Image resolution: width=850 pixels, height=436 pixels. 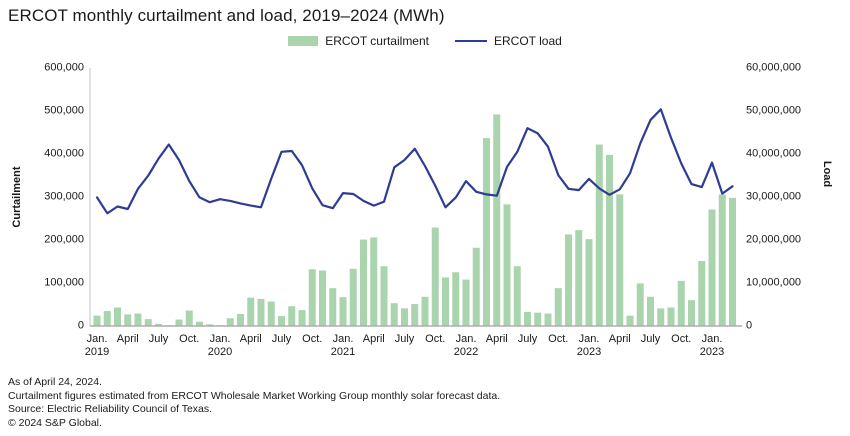 What do you see at coordinates (774, 153) in the screenshot?
I see `right-axis-tick-label: 40,000,000` at bounding box center [774, 153].